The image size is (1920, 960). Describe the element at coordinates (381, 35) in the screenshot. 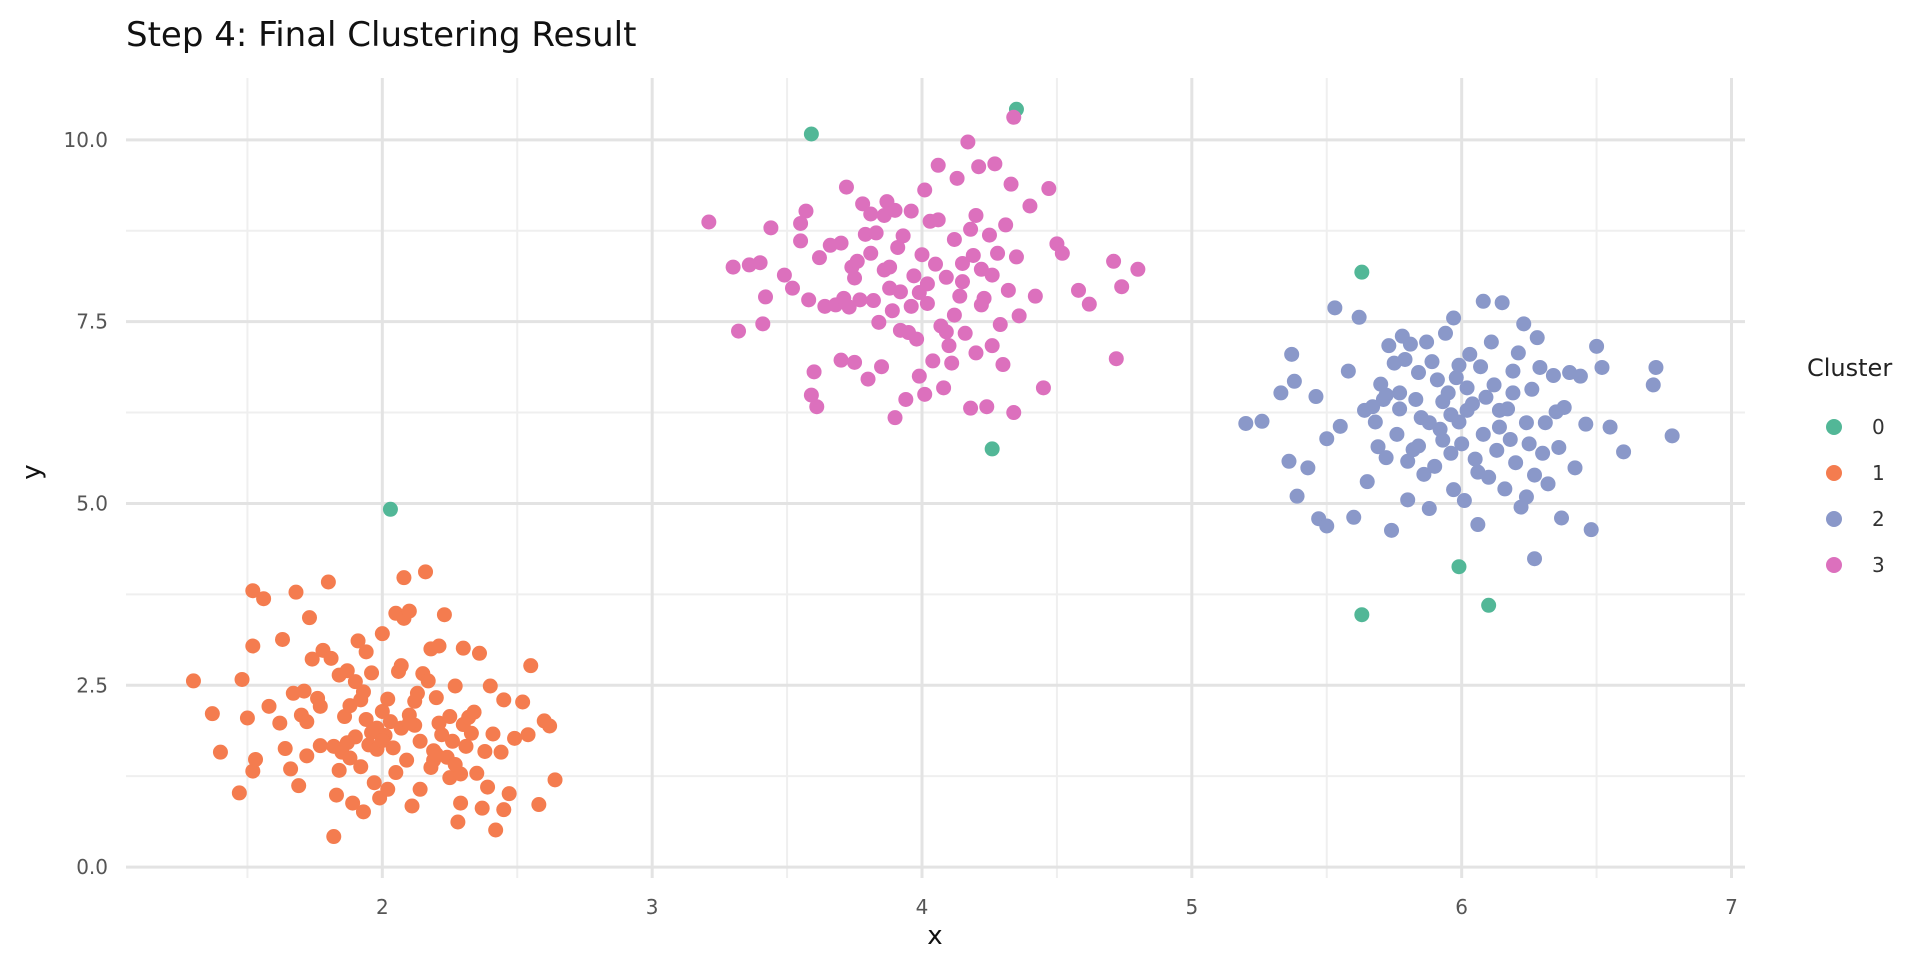

I see `chart-title: Step 4: Final Clustering Result` at that location.